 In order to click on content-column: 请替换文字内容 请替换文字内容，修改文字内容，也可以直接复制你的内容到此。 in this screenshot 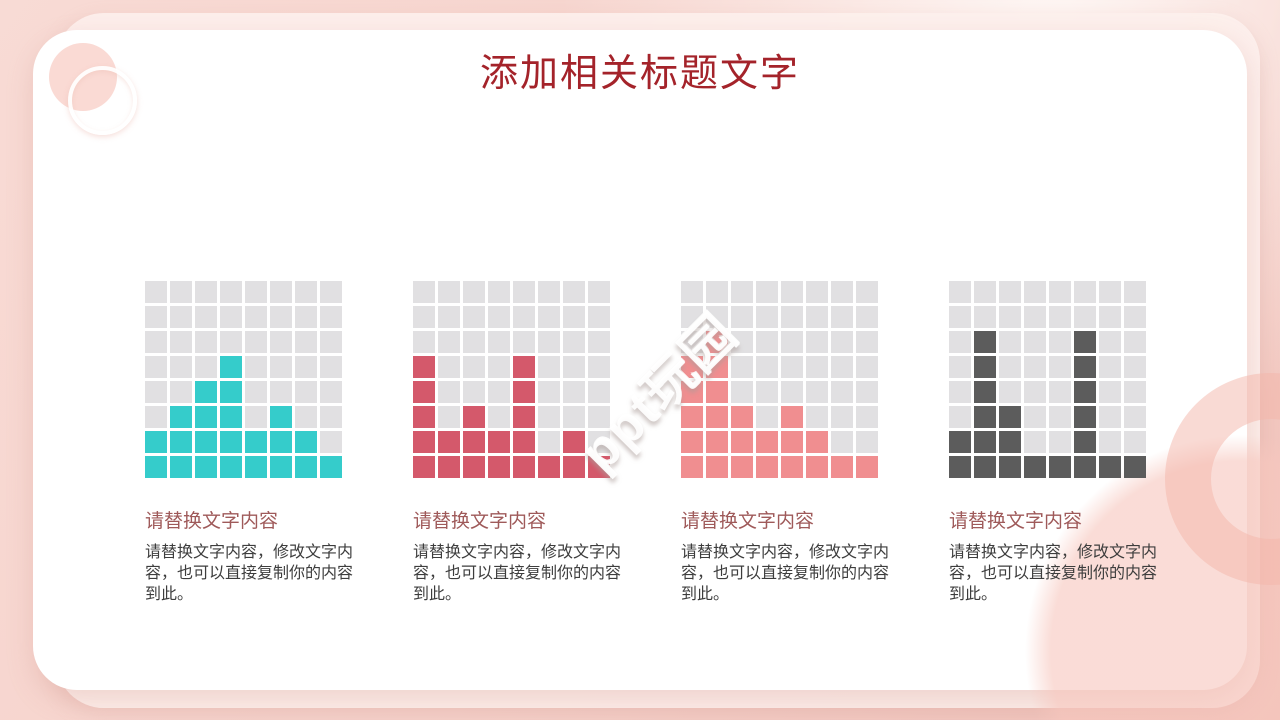, I will do `click(785, 443)`.